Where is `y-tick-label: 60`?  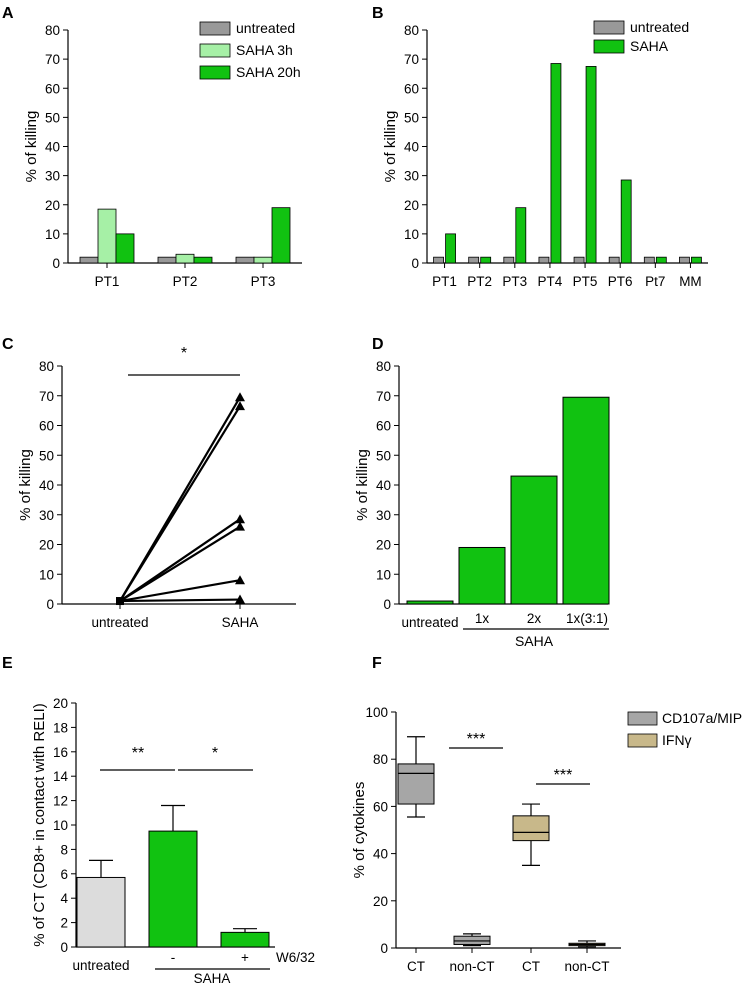 y-tick-label: 60 is located at coordinates (46, 426).